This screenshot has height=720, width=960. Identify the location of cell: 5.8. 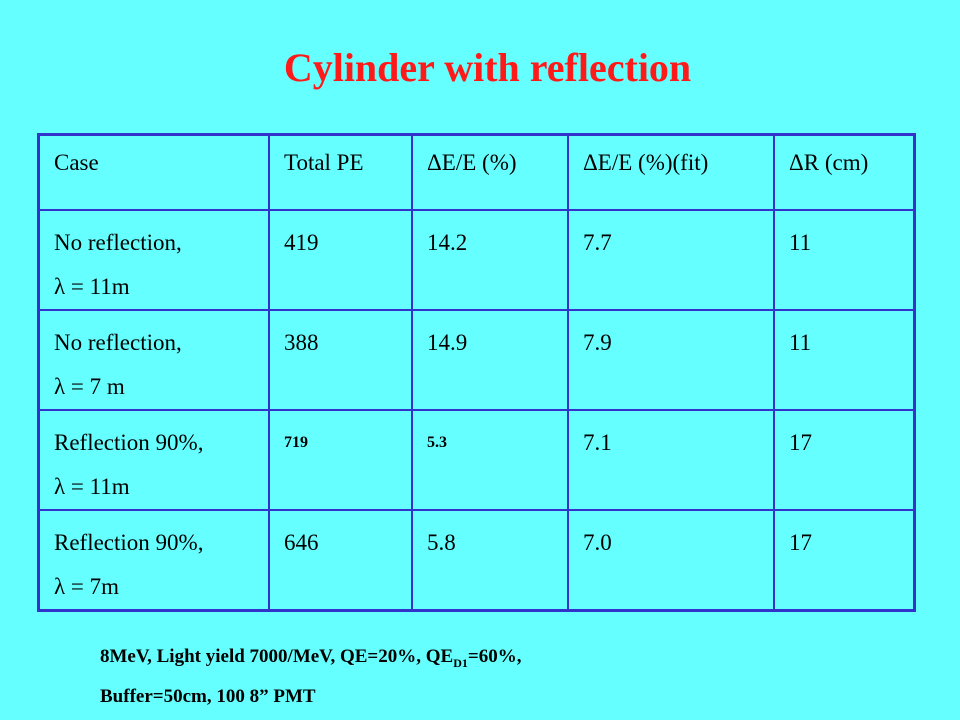
(490, 560).